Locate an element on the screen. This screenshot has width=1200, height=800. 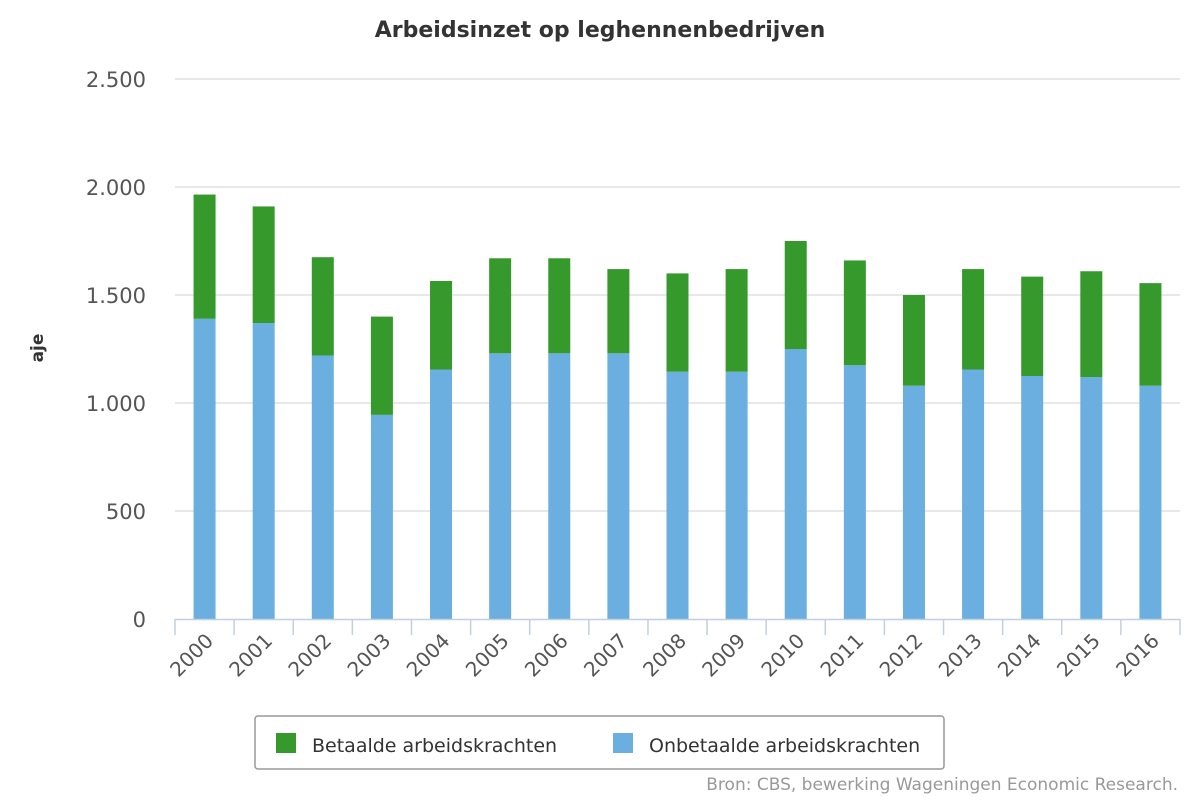
bar-betaalde-2000 is located at coordinates (204, 256).